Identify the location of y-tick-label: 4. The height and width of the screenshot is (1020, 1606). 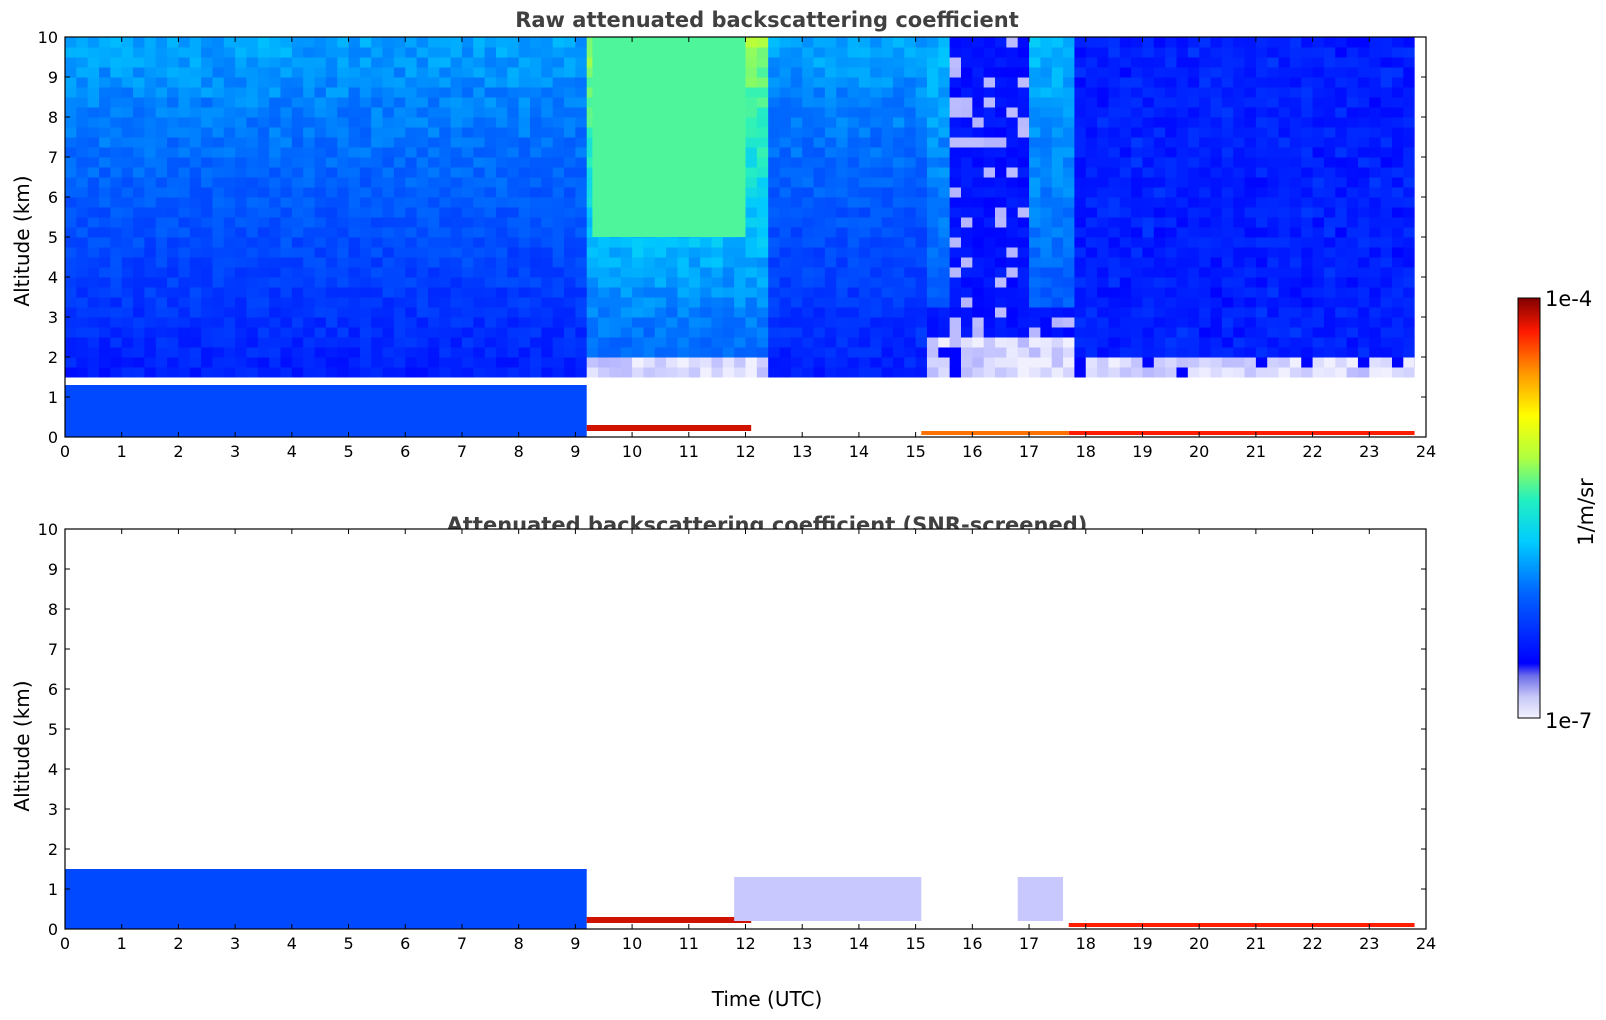
(53, 277).